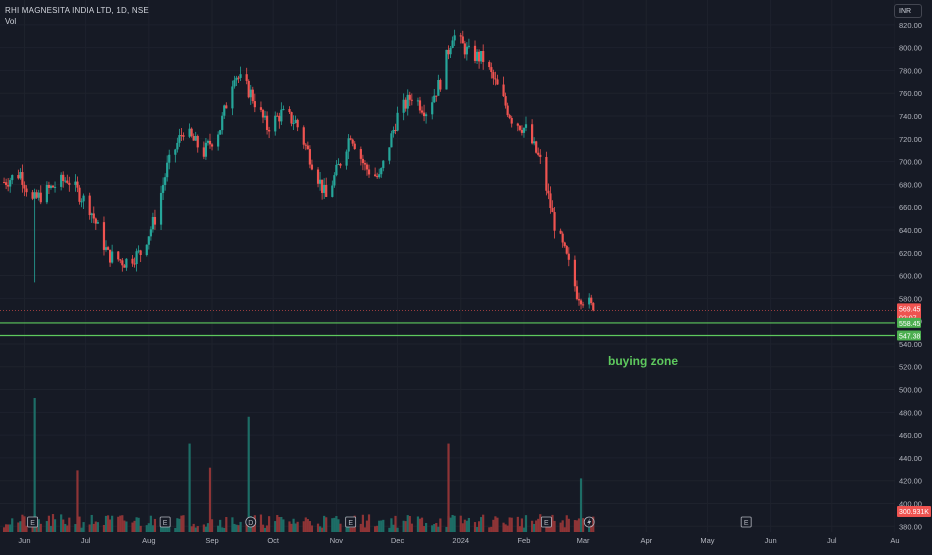 The width and height of the screenshot is (932, 555). What do you see at coordinates (910, 298) in the screenshot?
I see `y-tick-label: 580.00` at bounding box center [910, 298].